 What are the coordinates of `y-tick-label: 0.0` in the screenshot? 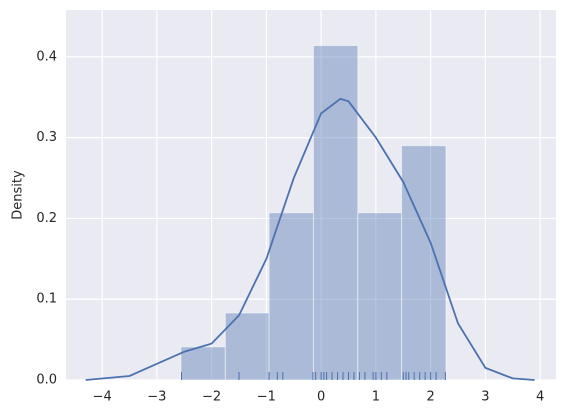 It's located at (46, 380).